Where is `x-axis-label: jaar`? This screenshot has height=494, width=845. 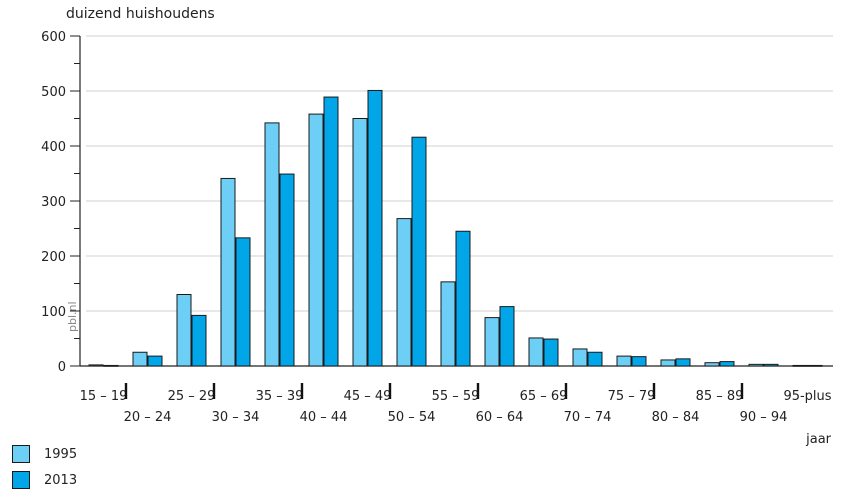 x-axis-label: jaar is located at coordinates (818, 439).